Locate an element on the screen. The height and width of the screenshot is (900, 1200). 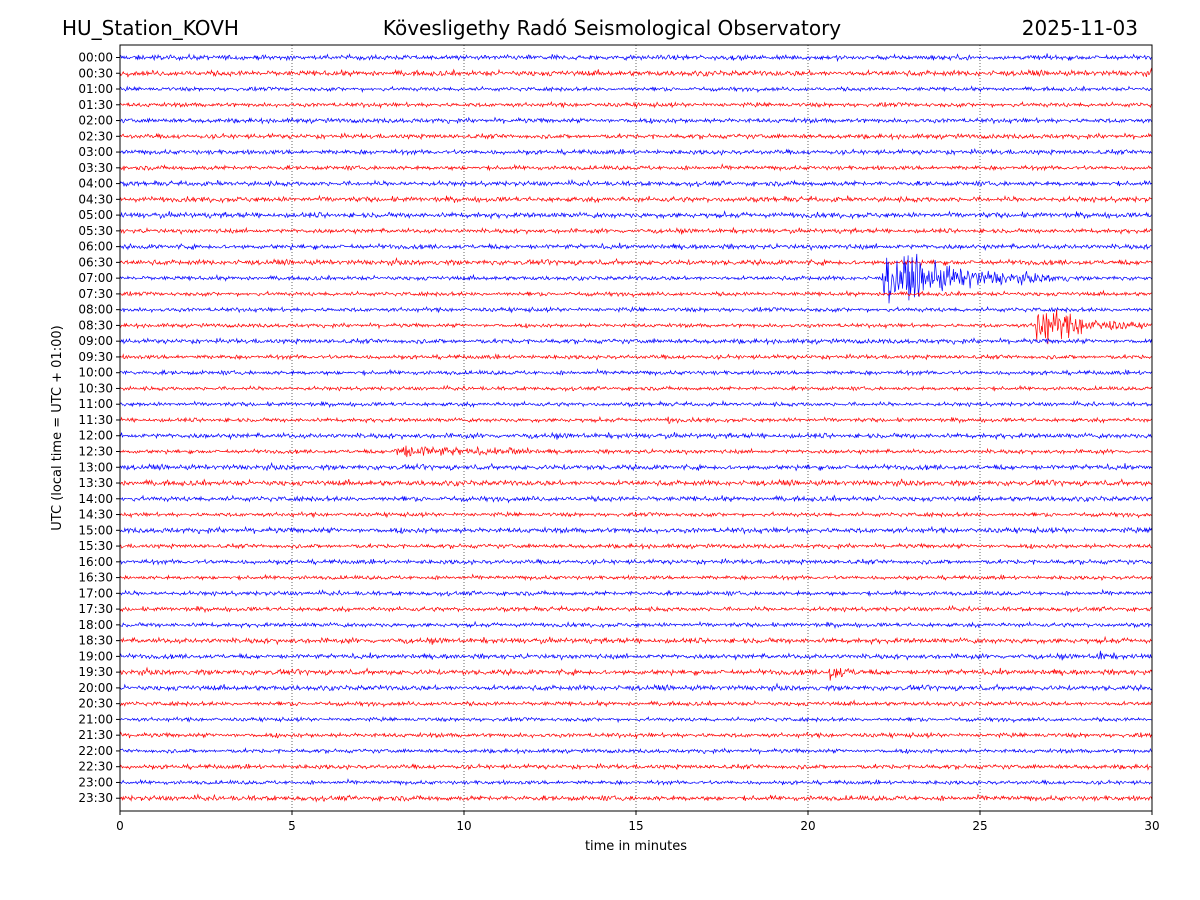
y-tick-label: 01:00 is located at coordinates (95, 89).